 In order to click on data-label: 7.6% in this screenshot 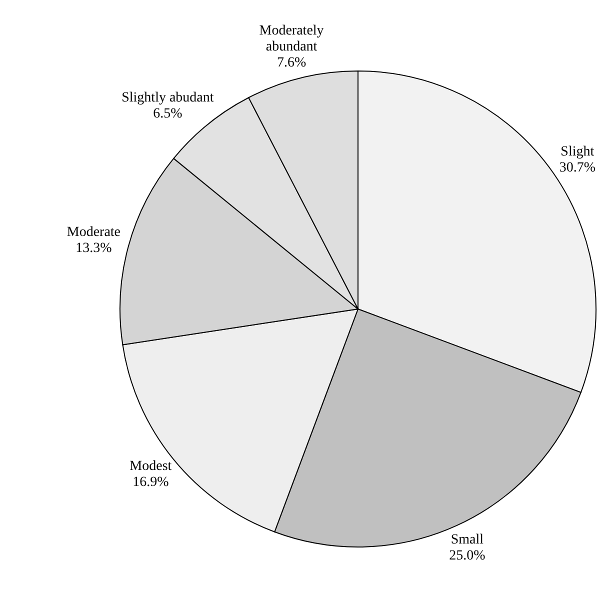, I will do `click(291, 63)`.